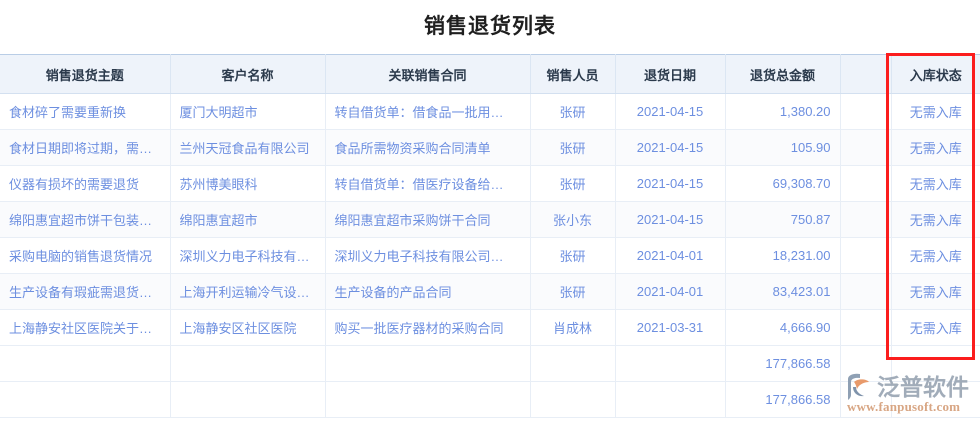  Describe the element at coordinates (248, 183) in the screenshot. I see `cell-customer: 苏州博美眼科` at that location.